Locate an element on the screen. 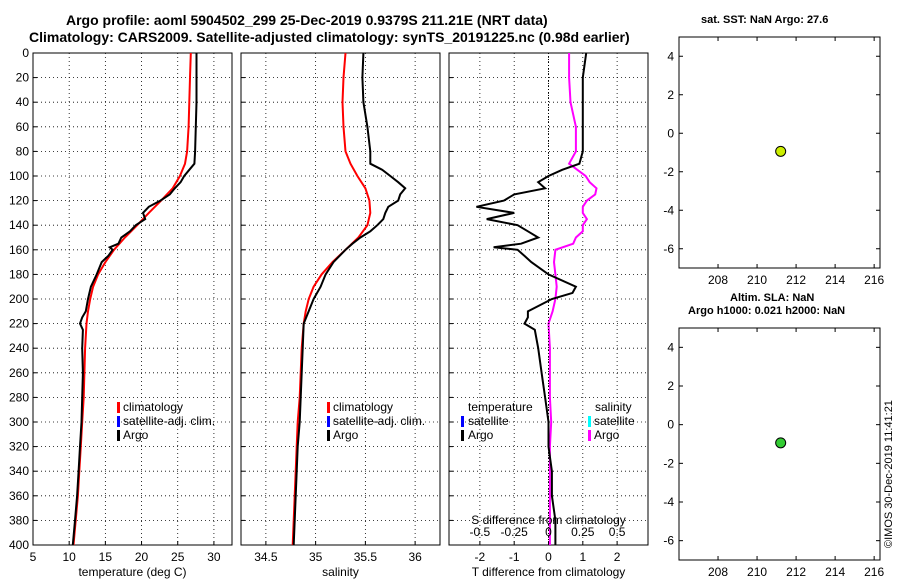  sst-argo-marker is located at coordinates (781, 151).